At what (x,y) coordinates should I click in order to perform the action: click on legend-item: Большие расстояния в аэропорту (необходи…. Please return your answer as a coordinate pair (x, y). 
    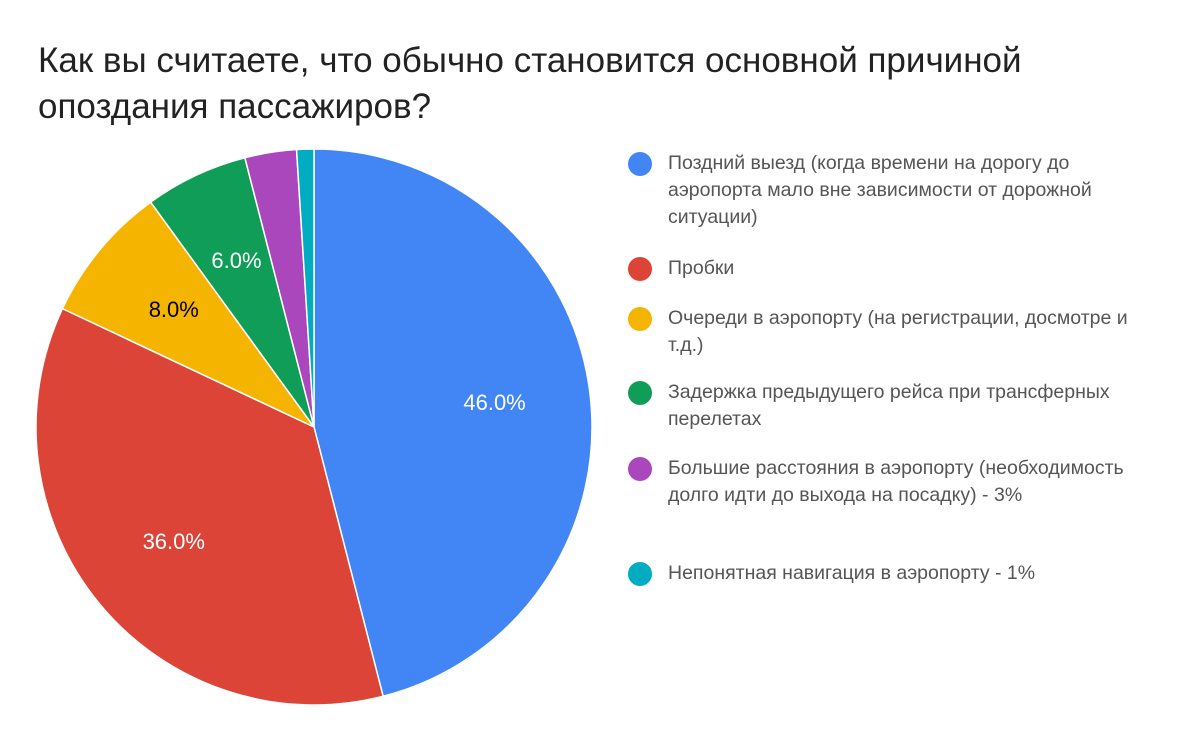
    Looking at the image, I should click on (898, 482).